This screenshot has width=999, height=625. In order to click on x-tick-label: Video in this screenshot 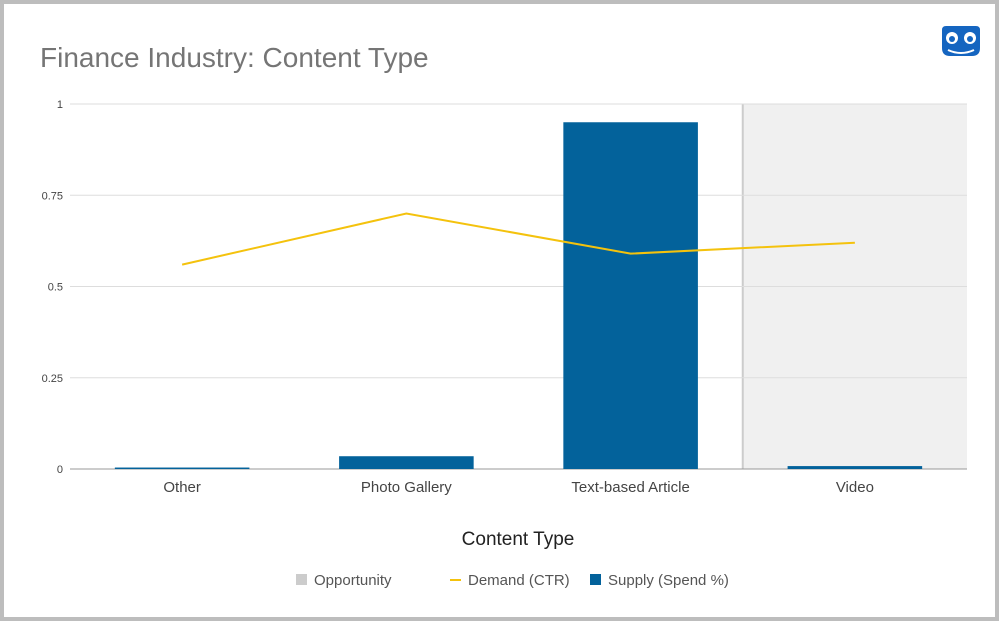, I will do `click(855, 487)`.